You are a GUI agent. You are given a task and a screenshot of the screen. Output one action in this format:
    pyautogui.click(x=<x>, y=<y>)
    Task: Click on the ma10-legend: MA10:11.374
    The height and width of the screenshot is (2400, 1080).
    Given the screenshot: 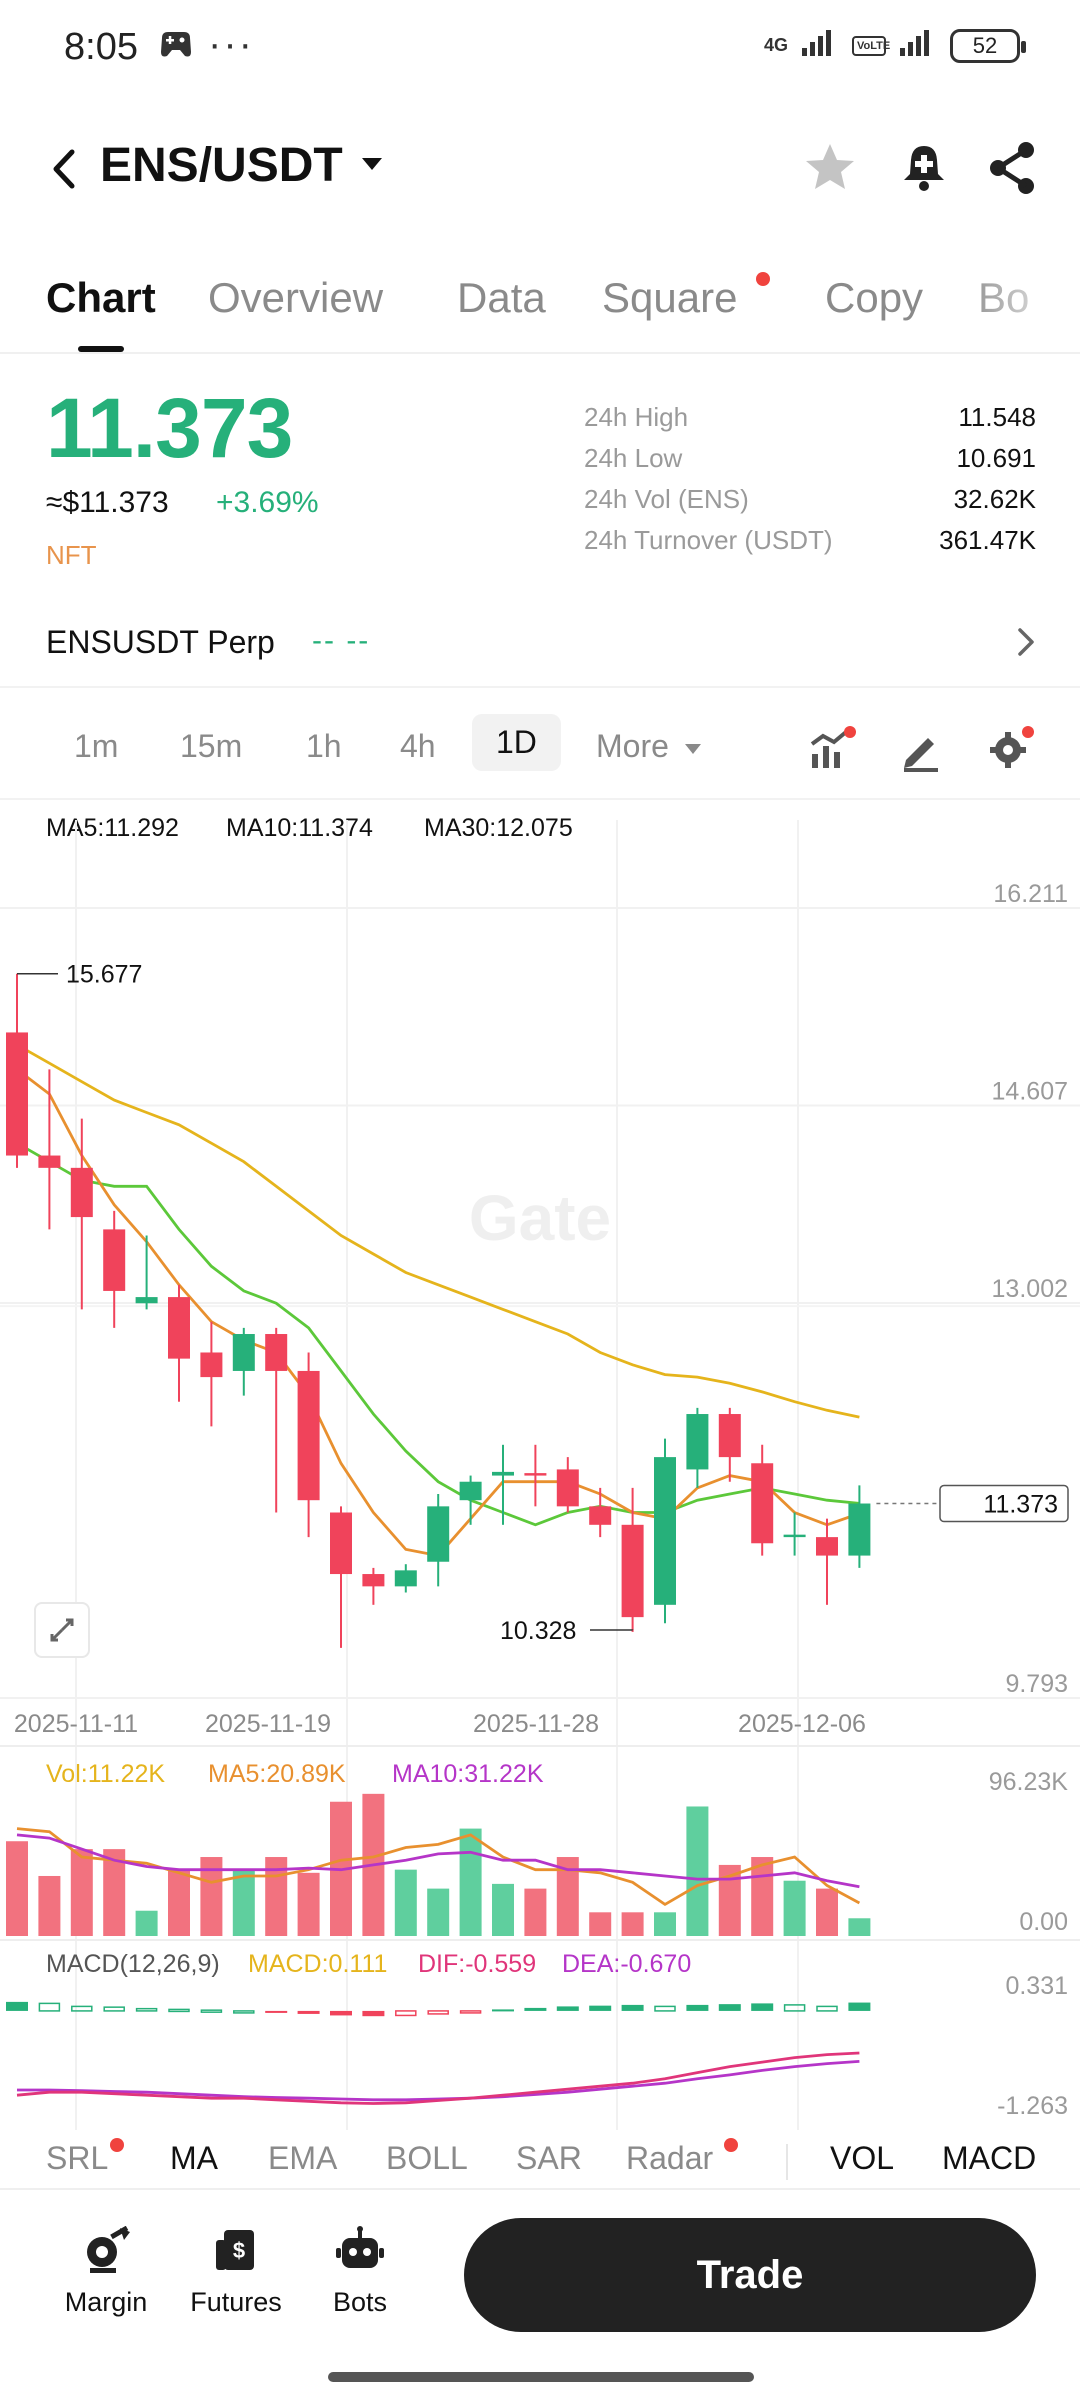 What is the action you would take?
    pyautogui.click(x=299, y=828)
    